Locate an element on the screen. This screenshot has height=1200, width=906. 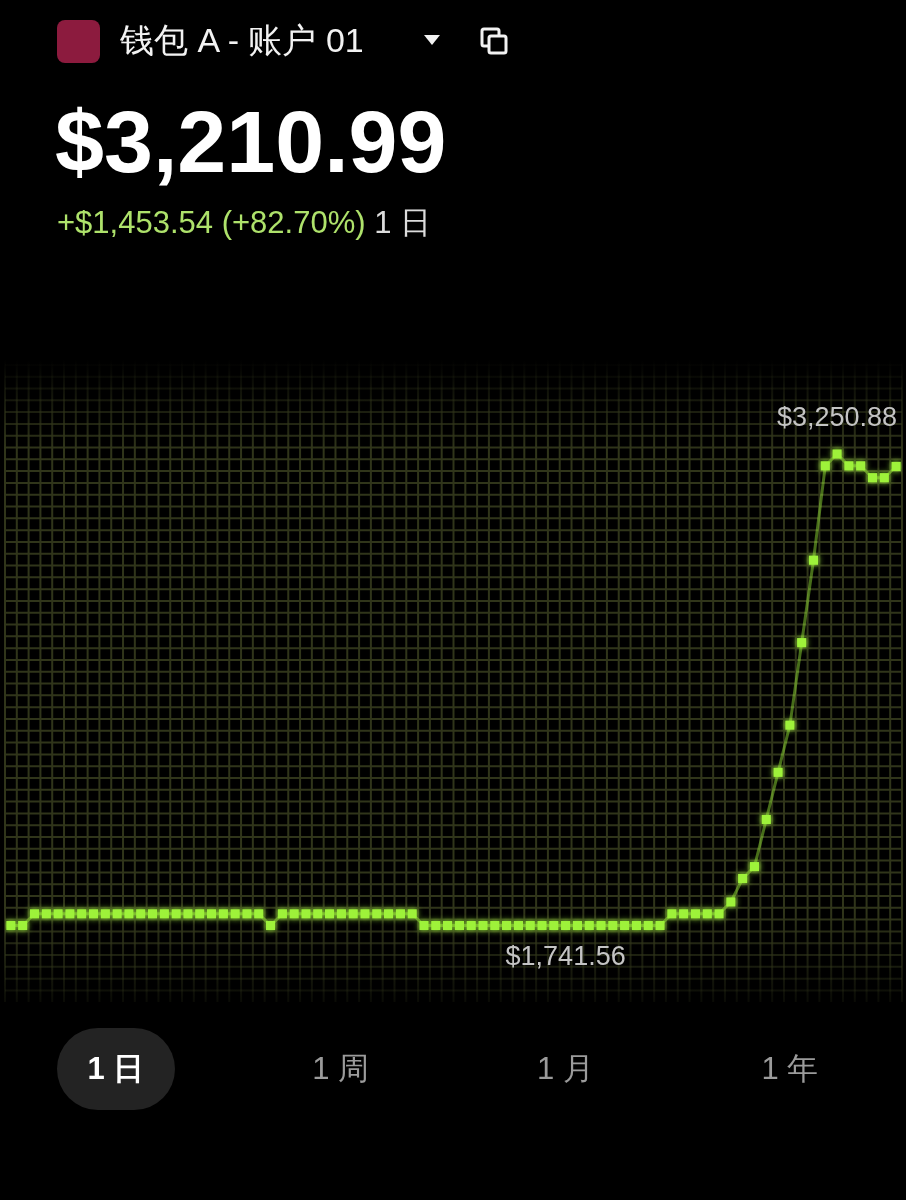
text: 1 日 is located at coordinates (403, 222).